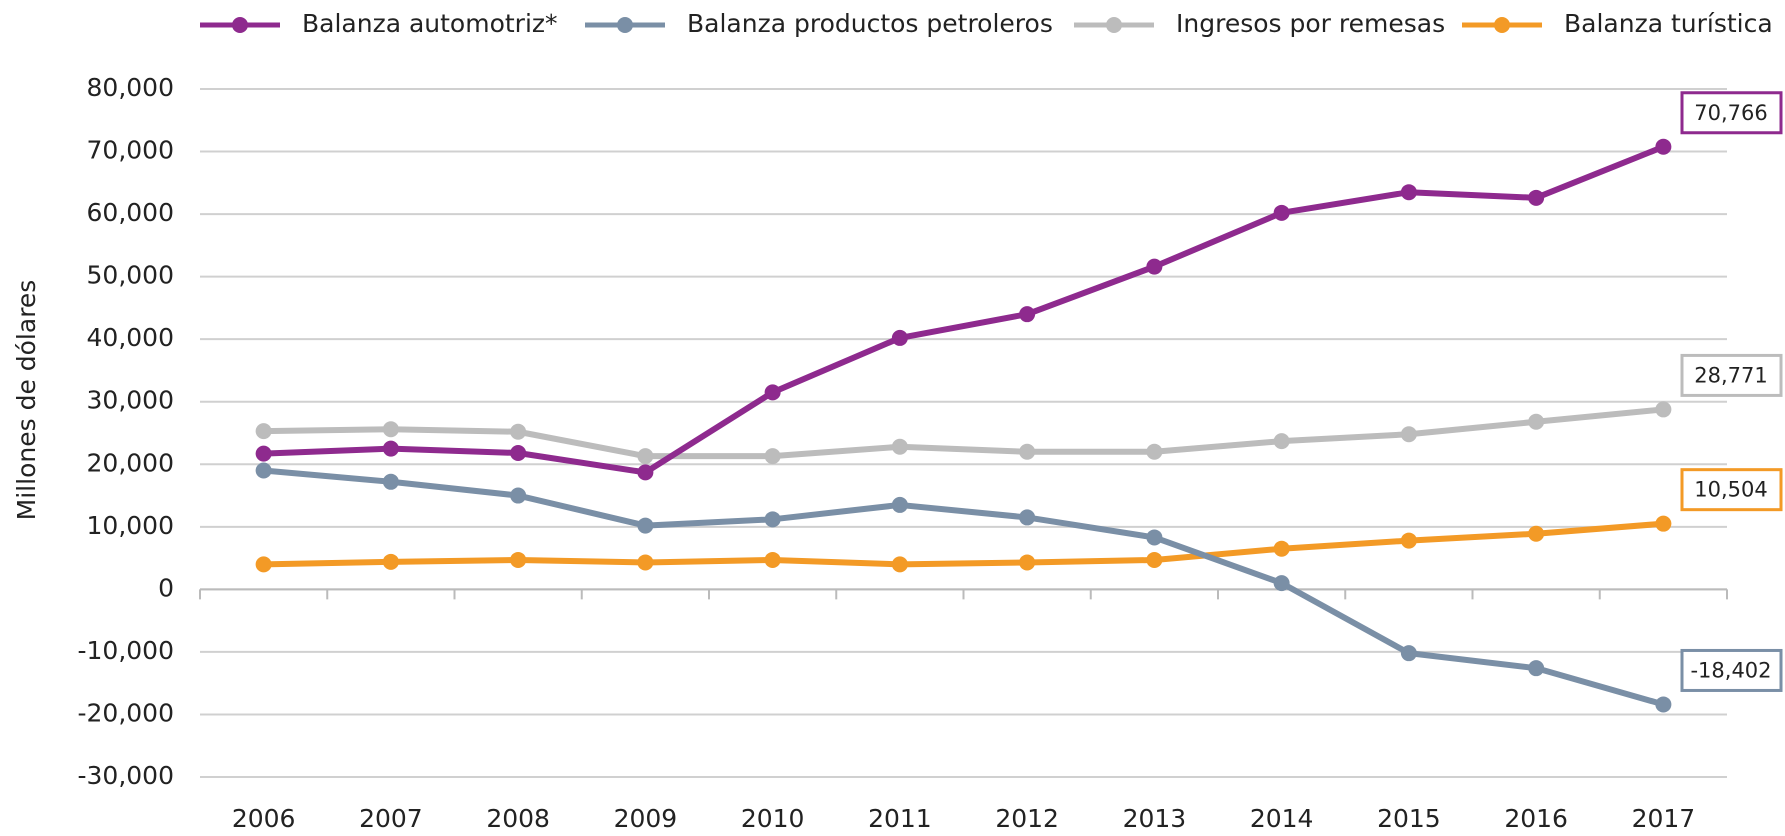 The height and width of the screenshot is (836, 1785). I want to click on y-tick-label: -30,000, so click(126, 775).